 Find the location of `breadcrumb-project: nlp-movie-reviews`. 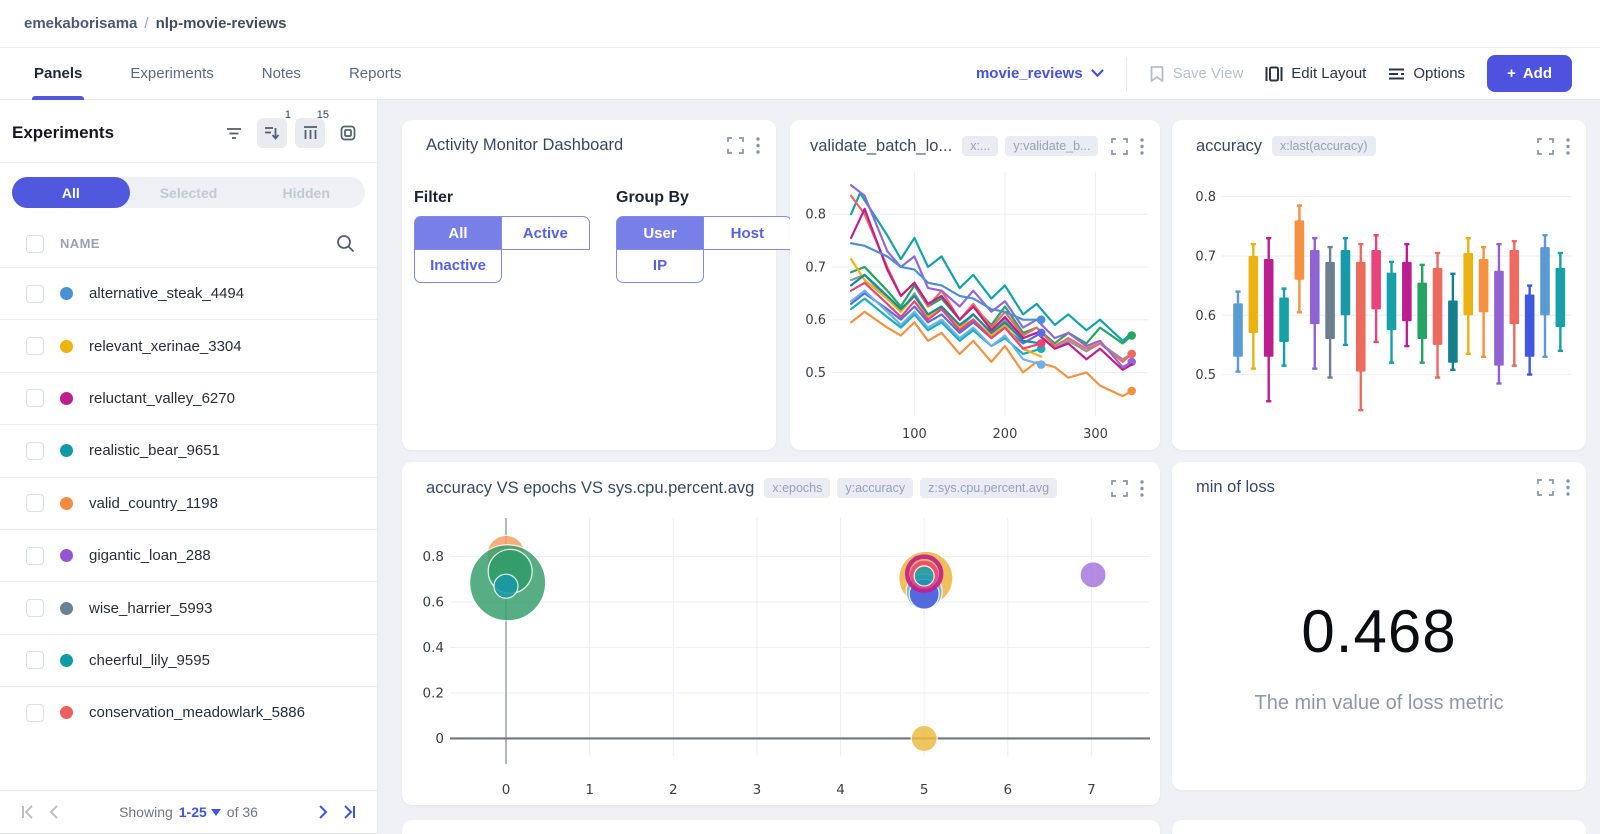

breadcrumb-project: nlp-movie-reviews is located at coordinates (221, 23).